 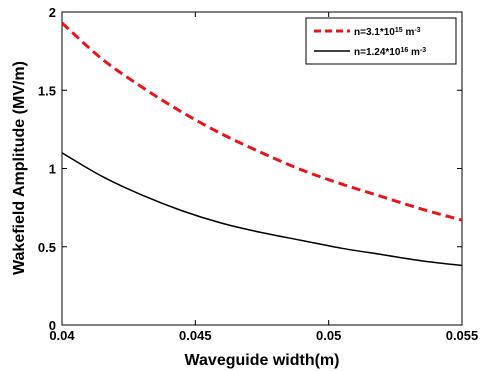 I want to click on y-tick-label: 2, so click(x=52, y=12).